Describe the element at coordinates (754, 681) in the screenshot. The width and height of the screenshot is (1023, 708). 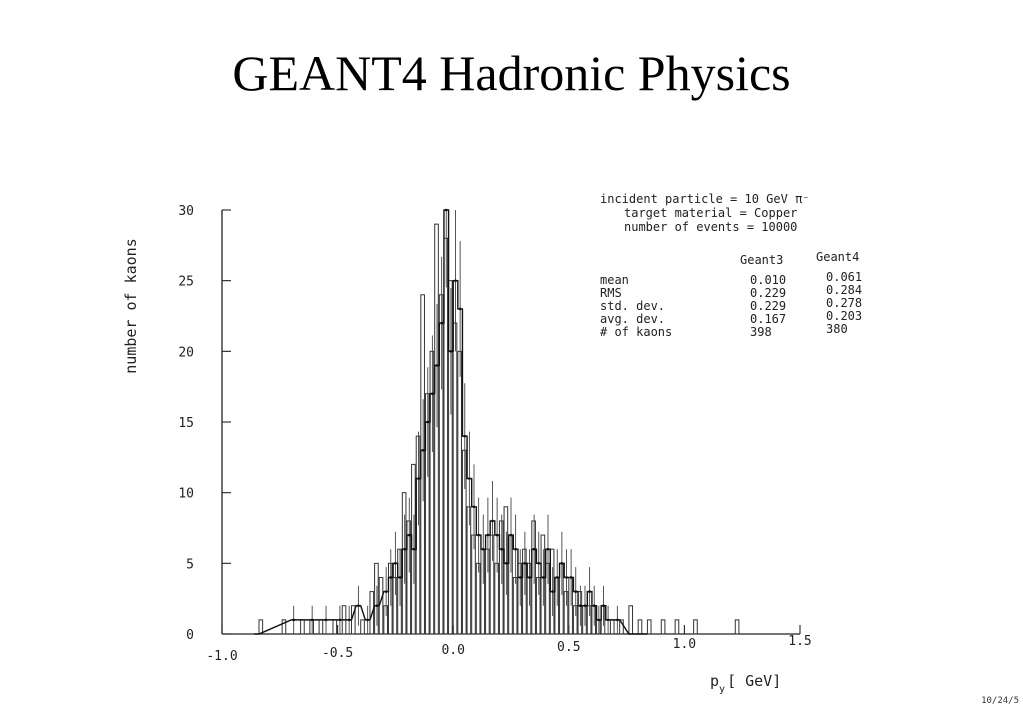
I see `x-axis-label-unit: [ GeV]` at that location.